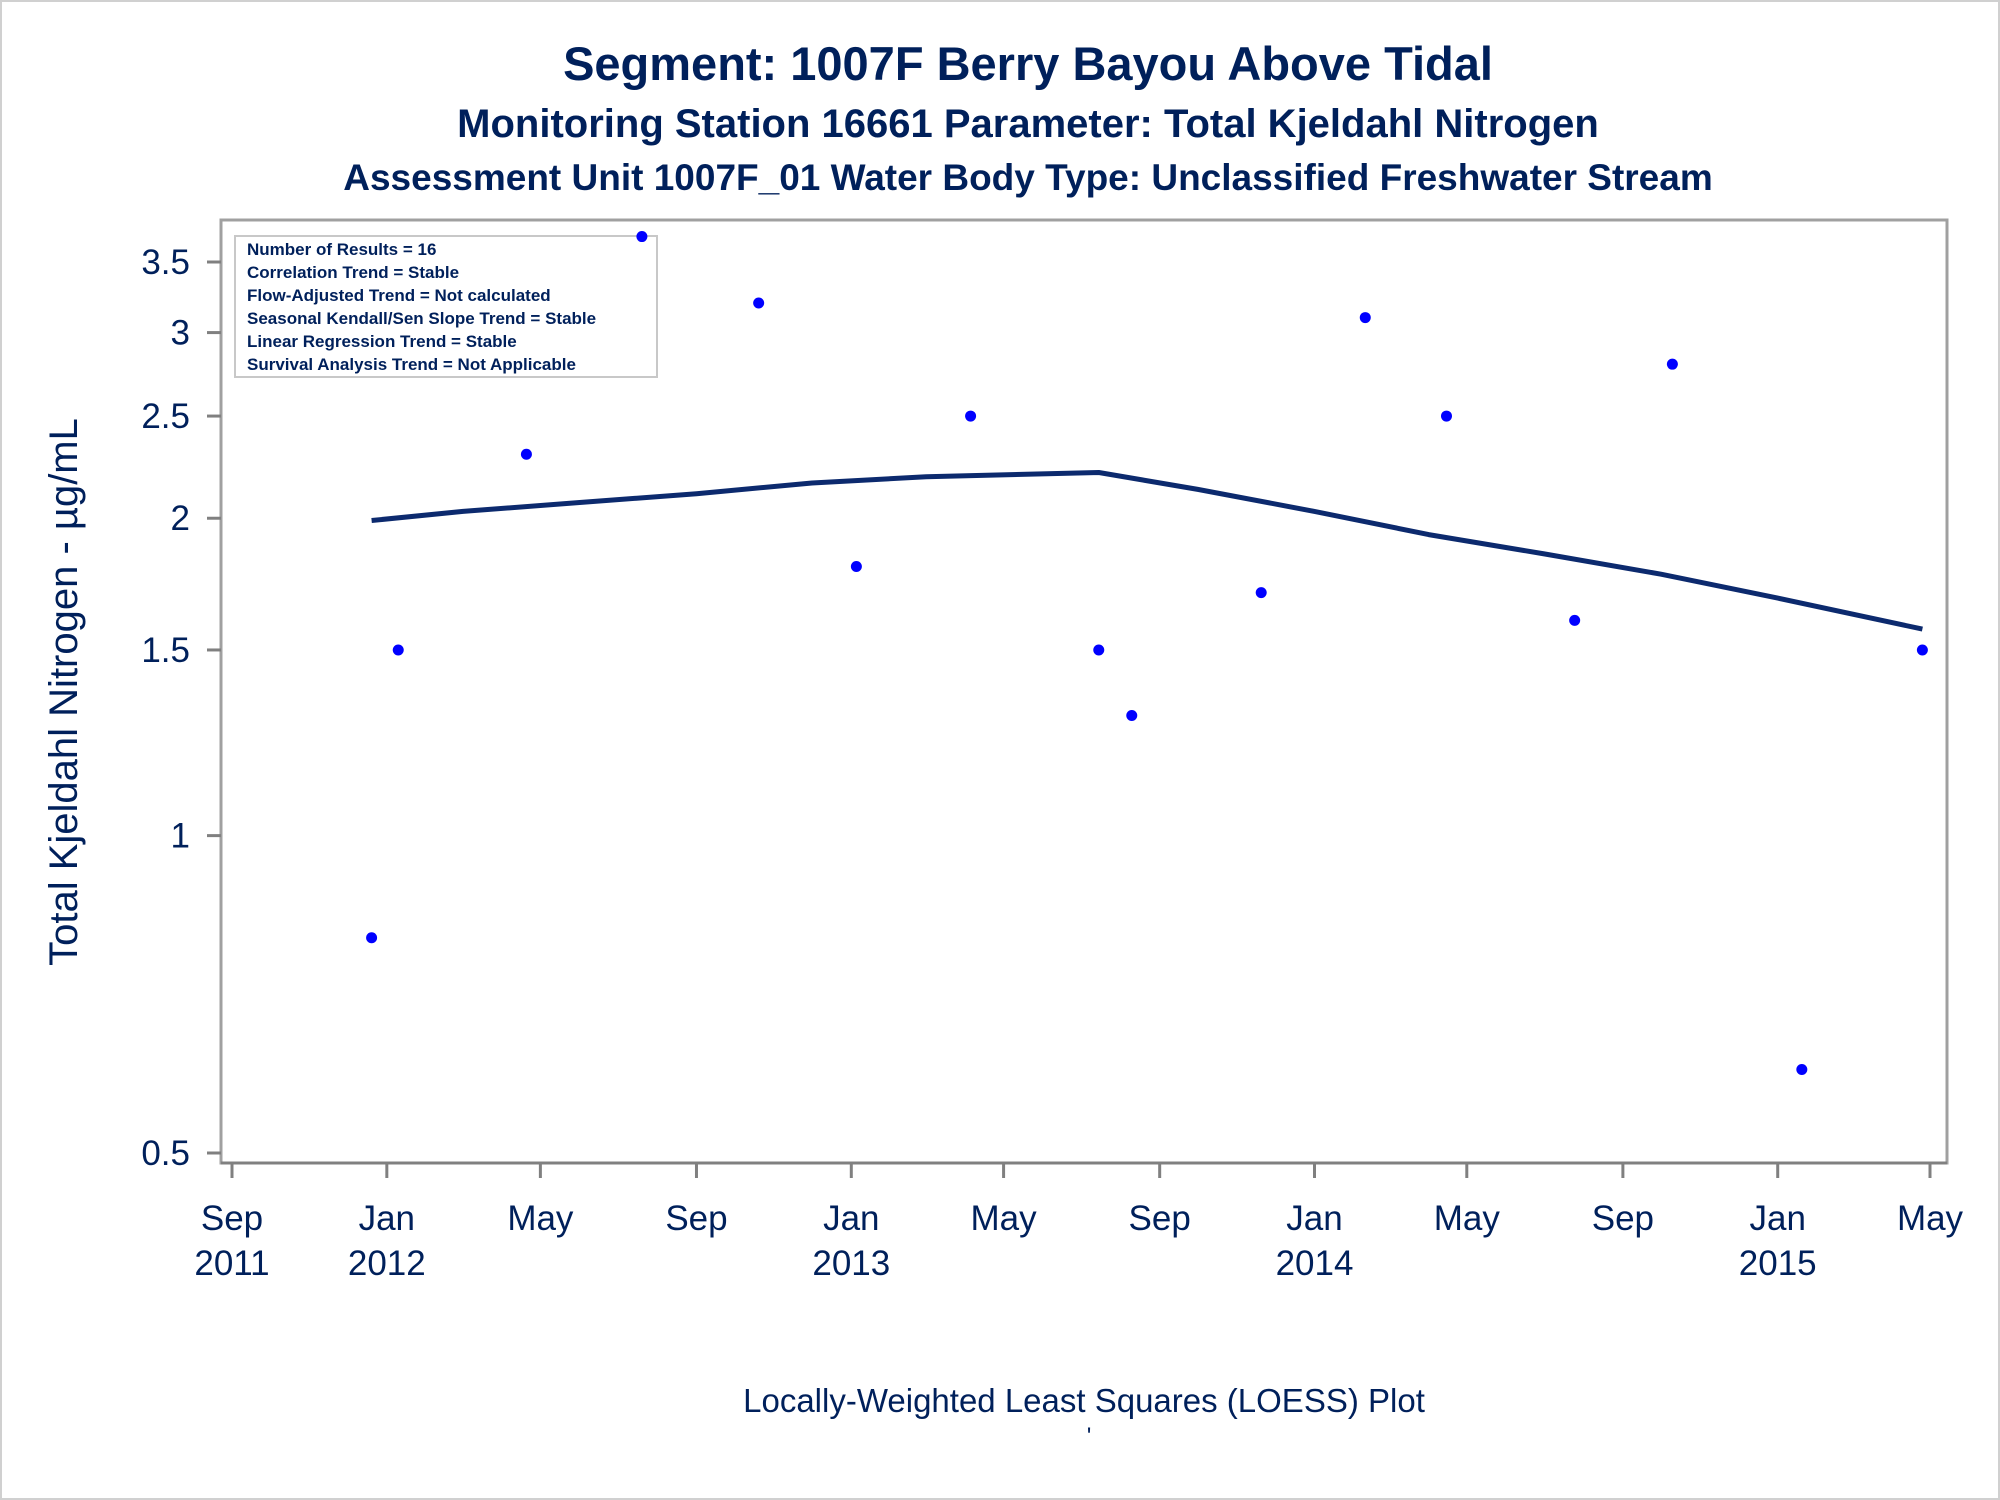  Describe the element at coordinates (341, 249) in the screenshot. I see `stats-legend-line: Number of Results = 16` at that location.